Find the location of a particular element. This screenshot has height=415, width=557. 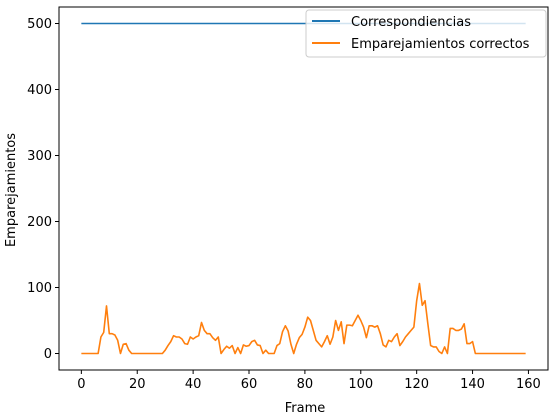

x-tick-label: 0 is located at coordinates (81, 384).